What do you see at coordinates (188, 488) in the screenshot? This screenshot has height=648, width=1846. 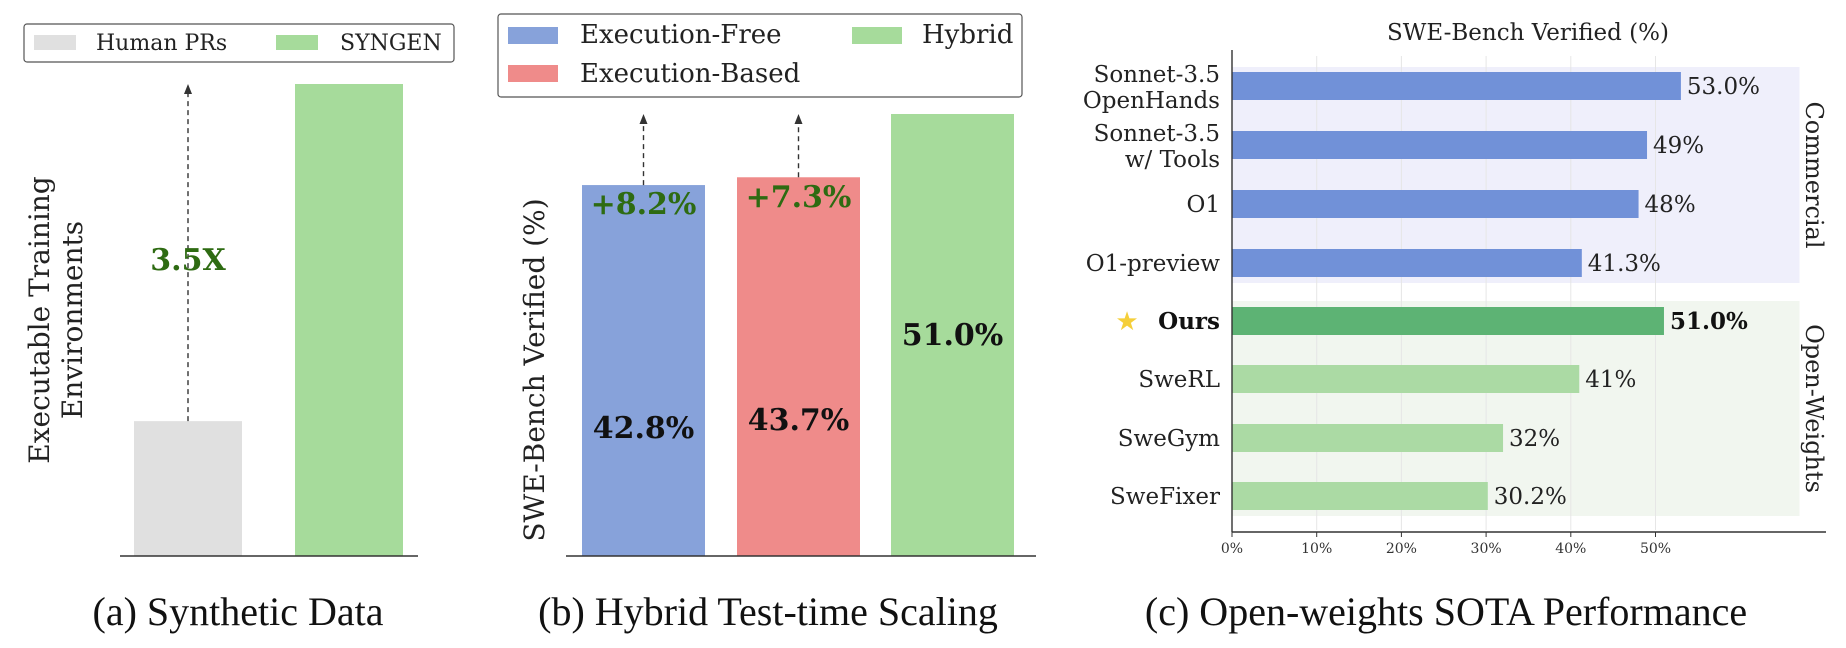 I see `bar-human-prs` at bounding box center [188, 488].